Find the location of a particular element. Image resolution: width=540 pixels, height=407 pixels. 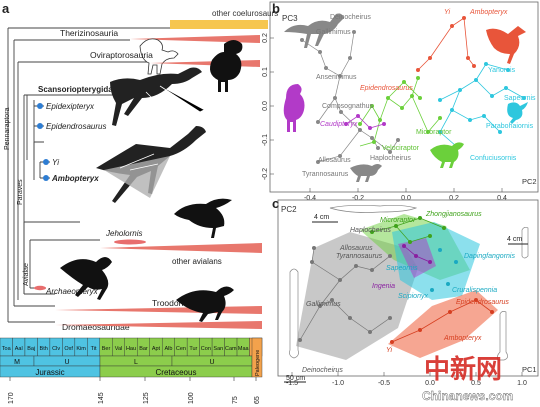

c-x-tick-label: 0.0 is located at coordinates (430, 383).